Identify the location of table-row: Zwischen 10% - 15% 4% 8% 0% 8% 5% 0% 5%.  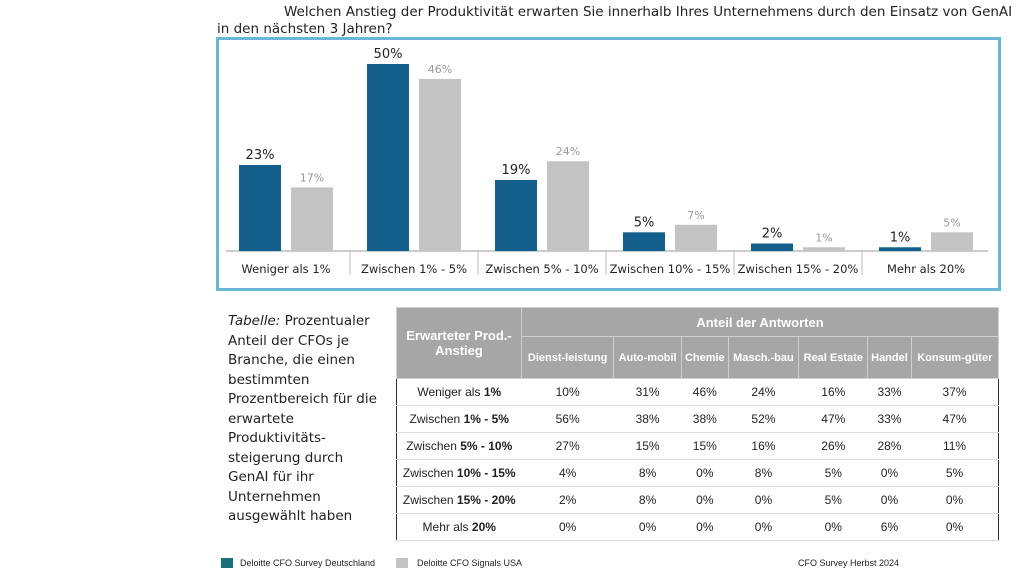
(697, 473).